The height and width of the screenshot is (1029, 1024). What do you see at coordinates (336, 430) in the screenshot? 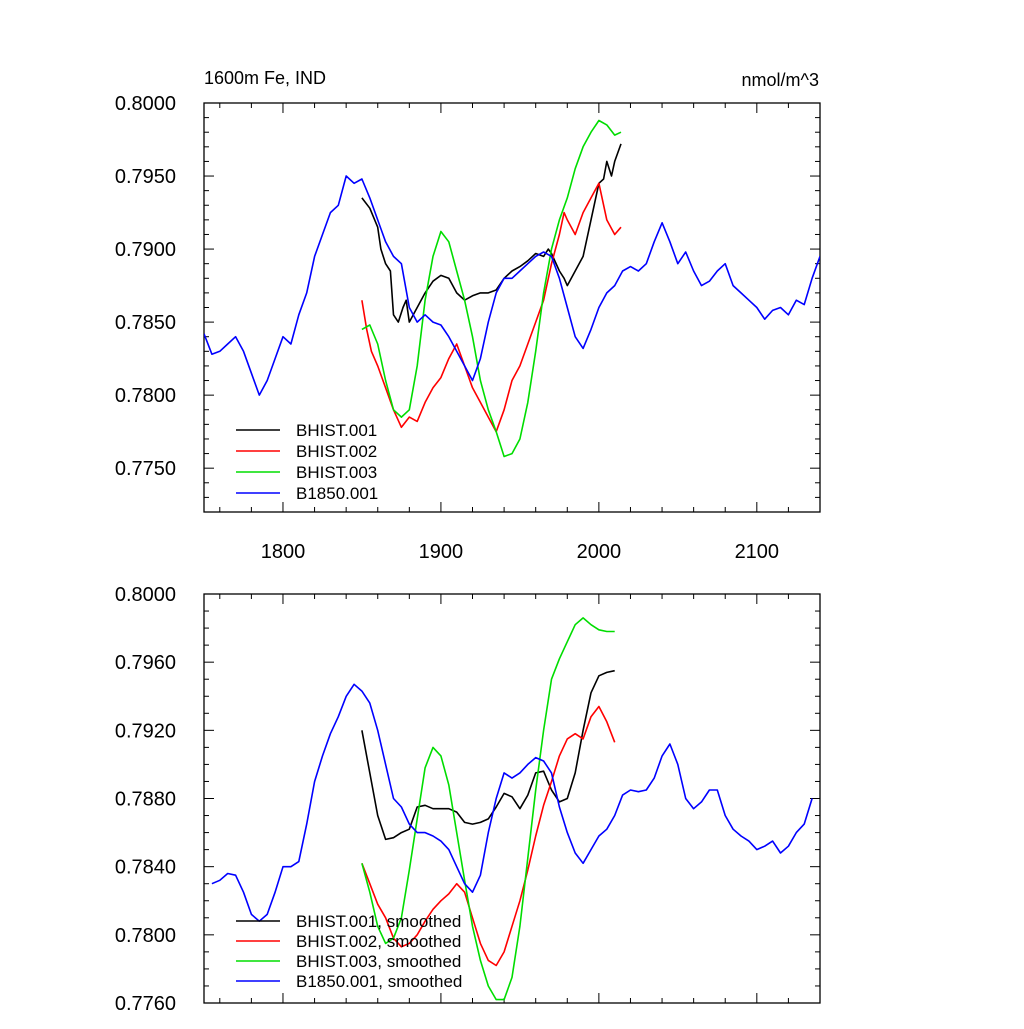
I see `legend-label: BHIST.001` at bounding box center [336, 430].